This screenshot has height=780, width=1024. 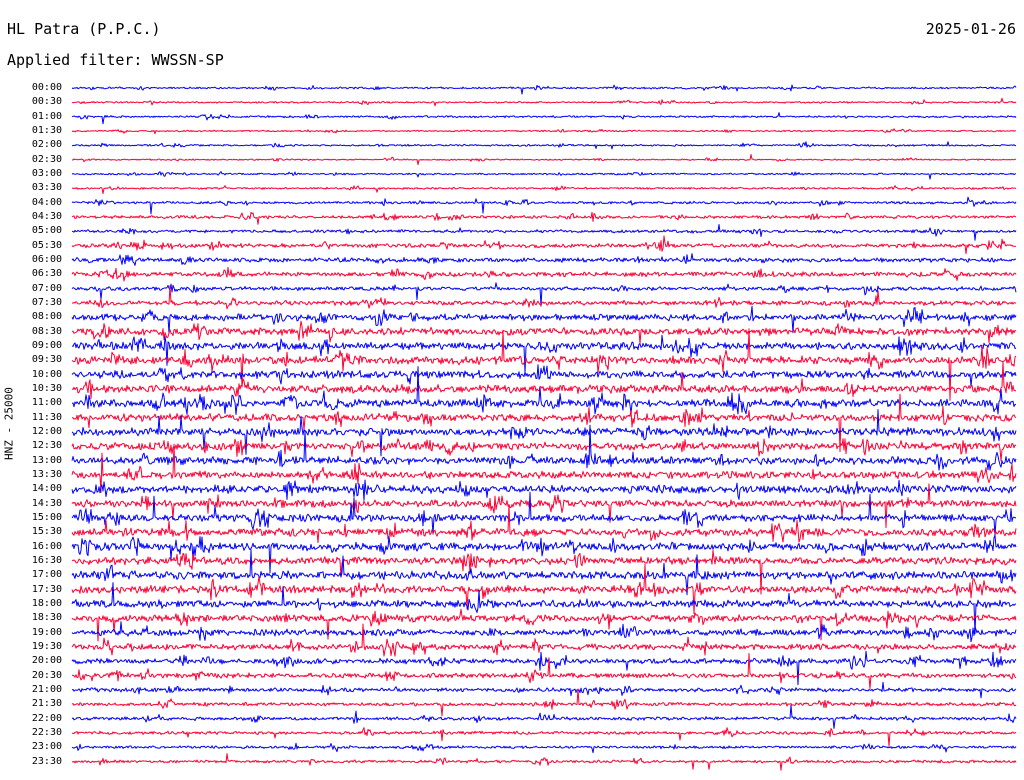 What do you see at coordinates (46, 474) in the screenshot?
I see `time-label: 13:30` at bounding box center [46, 474].